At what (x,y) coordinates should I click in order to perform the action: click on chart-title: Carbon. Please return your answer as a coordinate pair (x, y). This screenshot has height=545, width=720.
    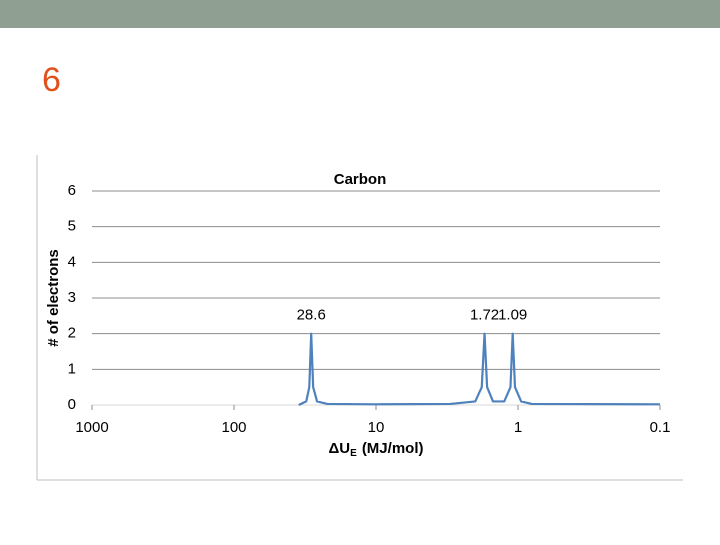
    Looking at the image, I should click on (360, 179).